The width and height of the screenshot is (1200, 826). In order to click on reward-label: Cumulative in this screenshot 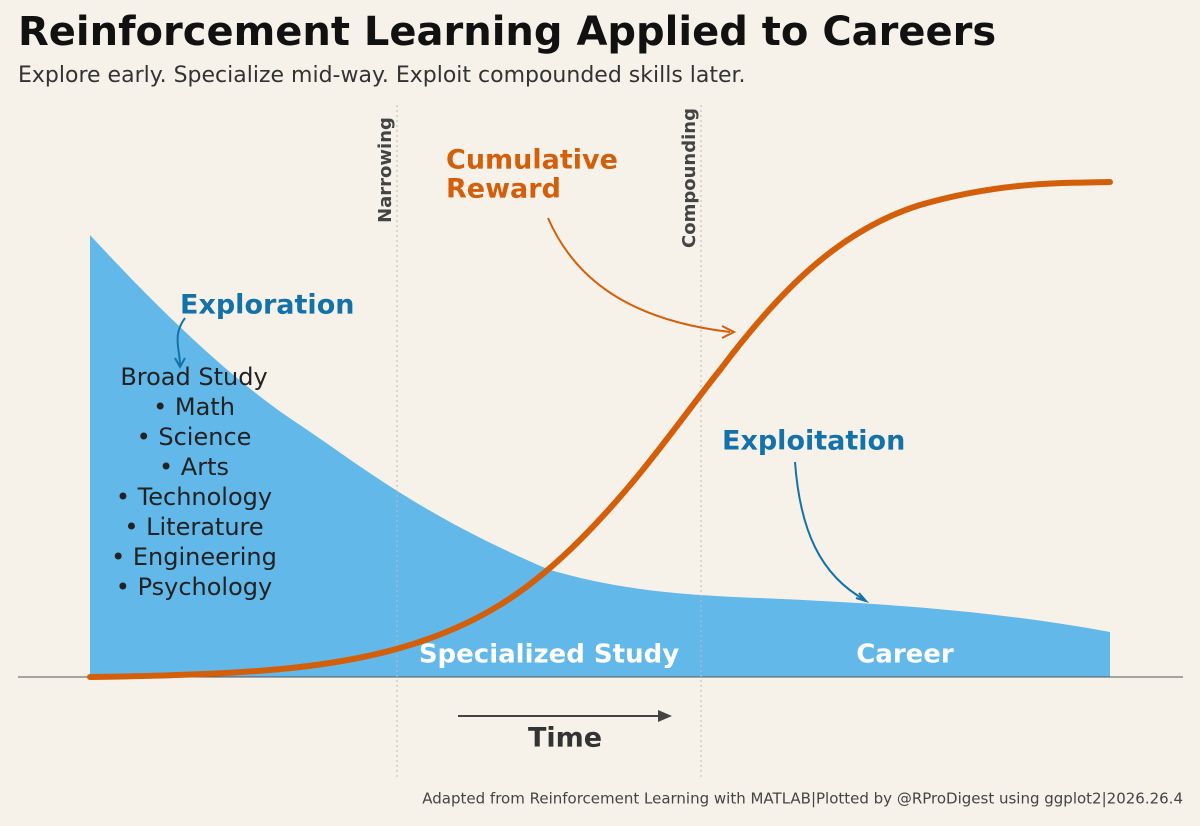, I will do `click(532, 160)`.